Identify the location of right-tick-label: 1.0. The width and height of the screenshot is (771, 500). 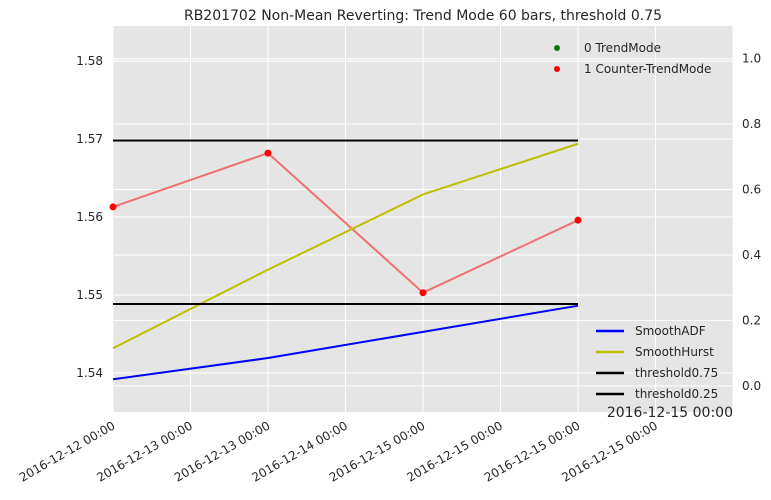
(751, 59).